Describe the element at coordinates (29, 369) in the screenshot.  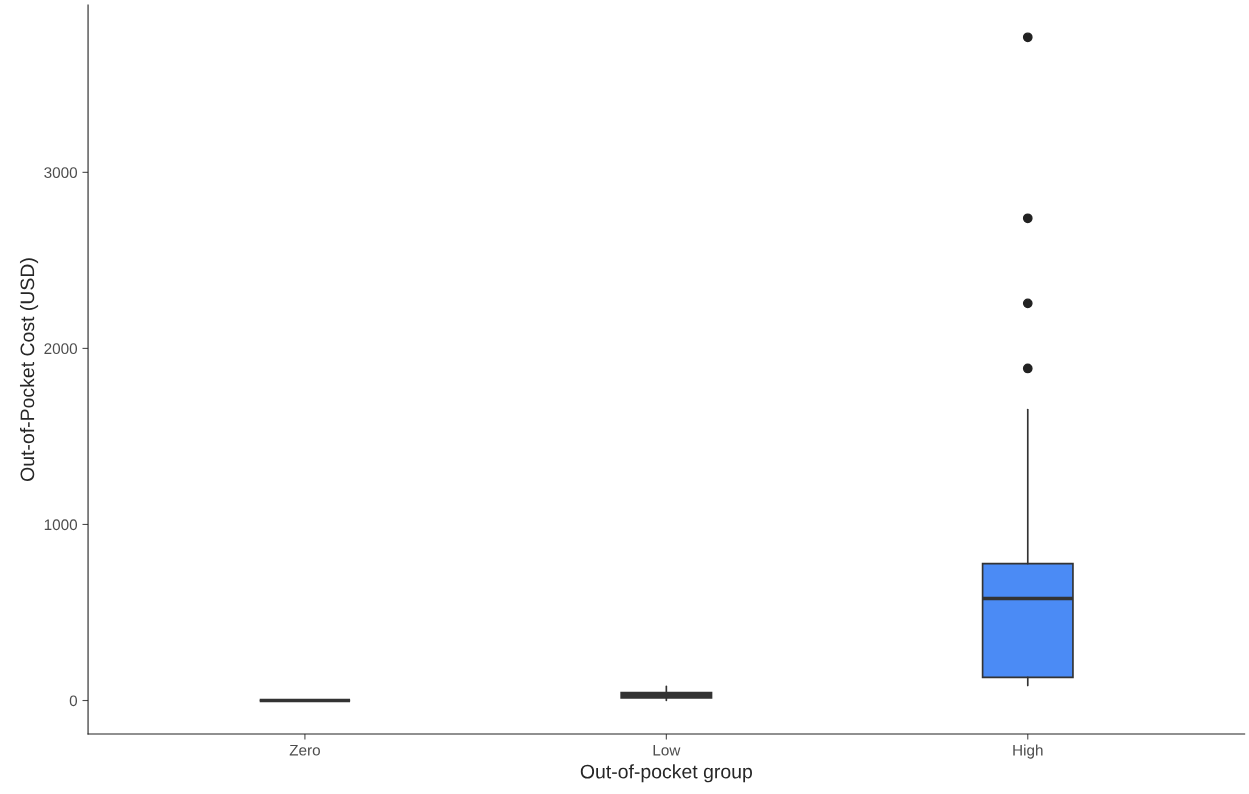
I see `y-axis-title: Out-of-Pocket Cost (USD)` at that location.